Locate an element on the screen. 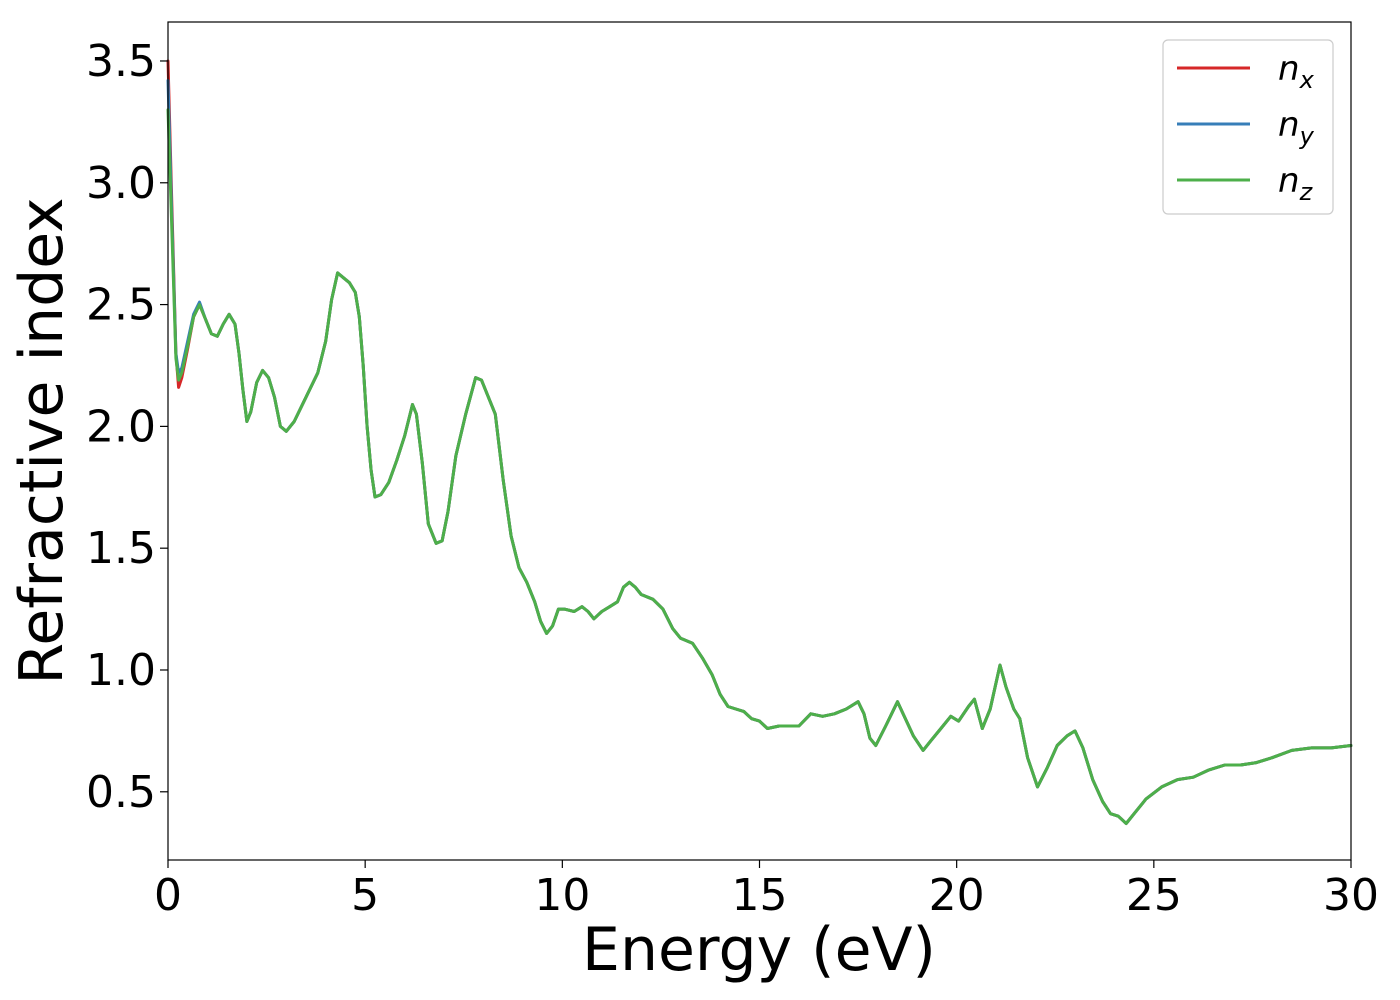  y-axis-title: Refractive index is located at coordinates (42, 440).